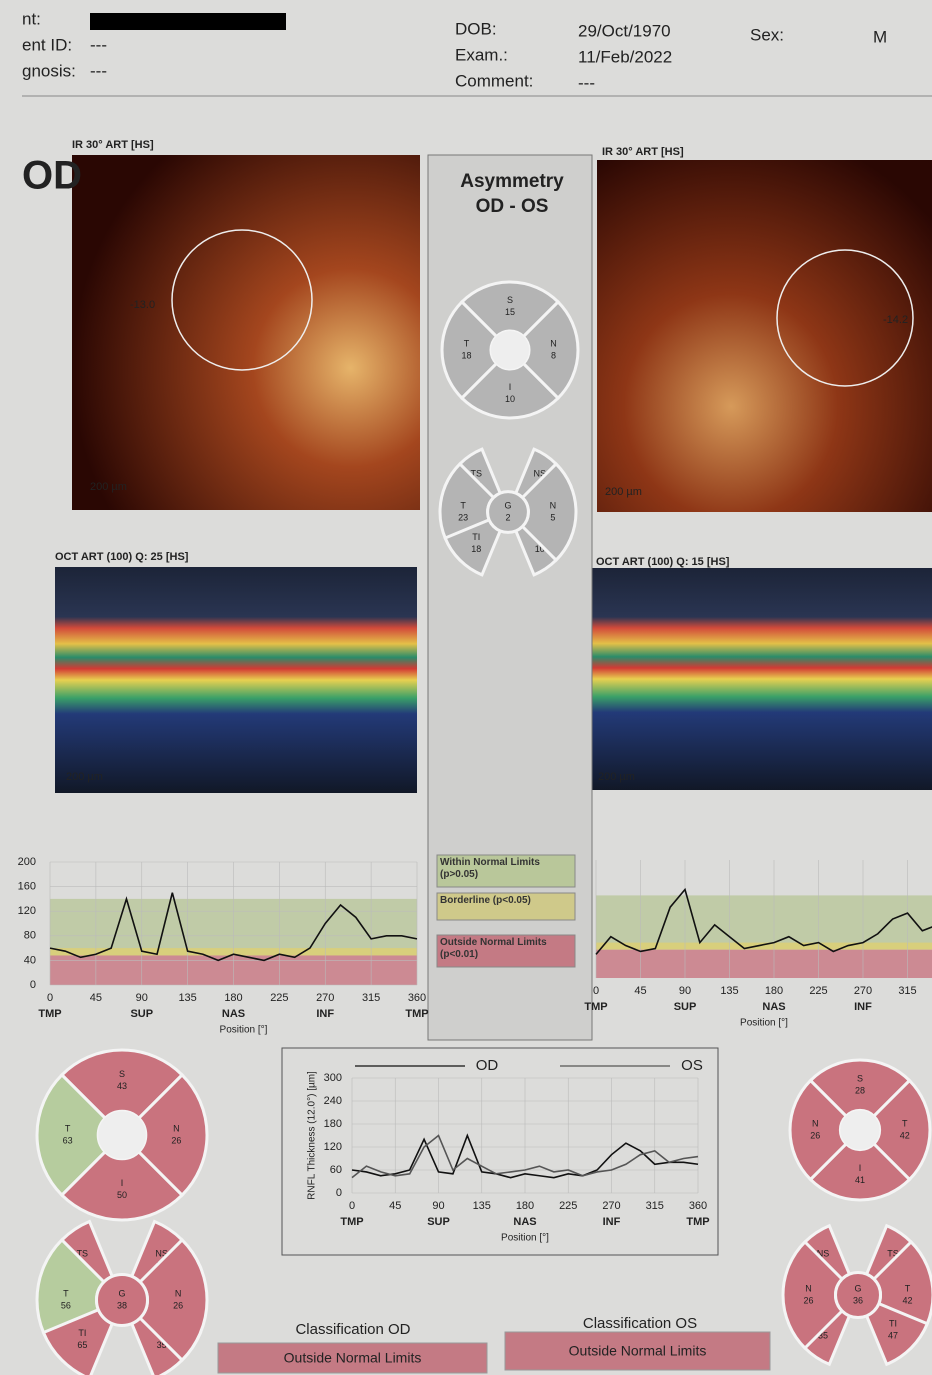 The height and width of the screenshot is (1375, 932). I want to click on os-scan-circle, so click(845, 318).